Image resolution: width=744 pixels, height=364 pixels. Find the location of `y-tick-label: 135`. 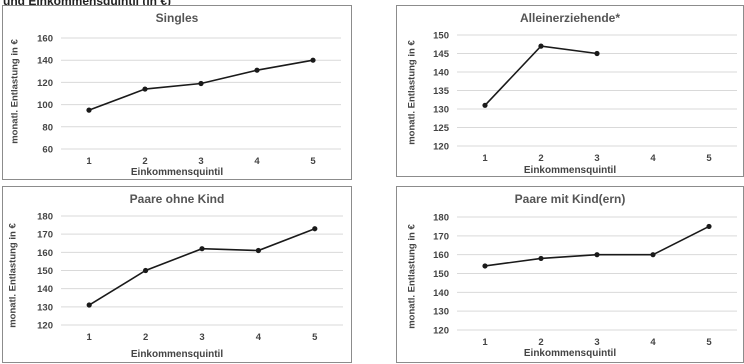

y-tick-label: 135 is located at coordinates (441, 91).